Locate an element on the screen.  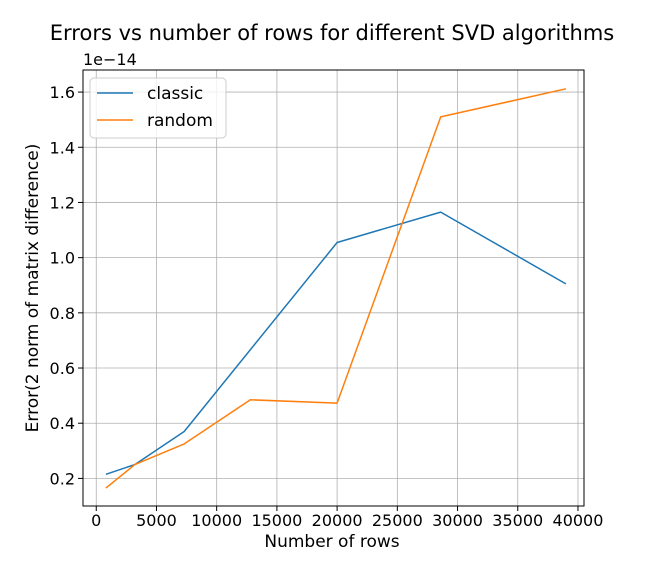
y-tick-label: 1.0 is located at coordinates (62, 258).